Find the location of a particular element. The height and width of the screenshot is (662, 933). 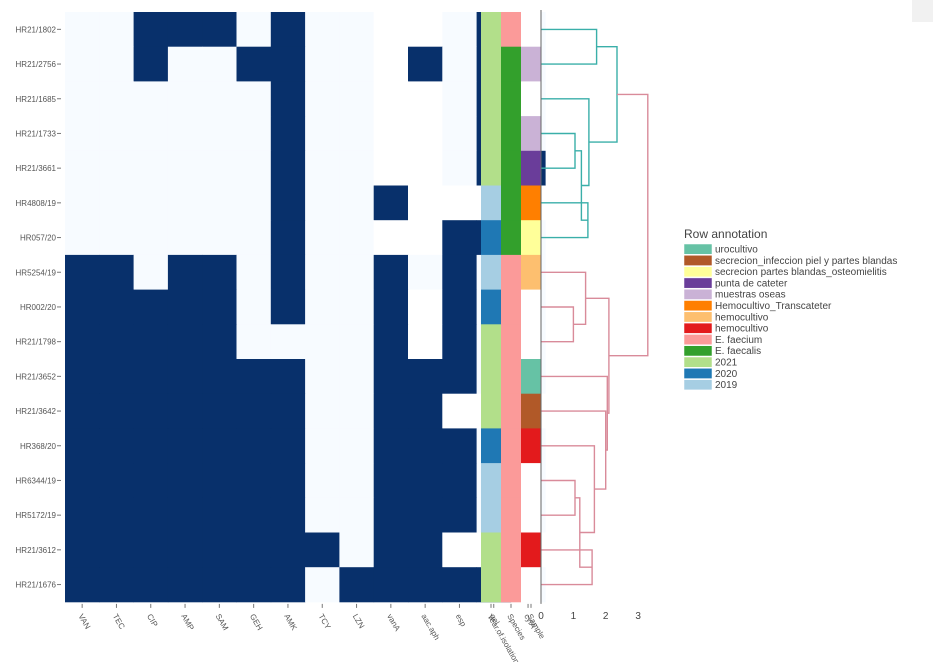

row-label: HR21/1802 is located at coordinates (36, 29).